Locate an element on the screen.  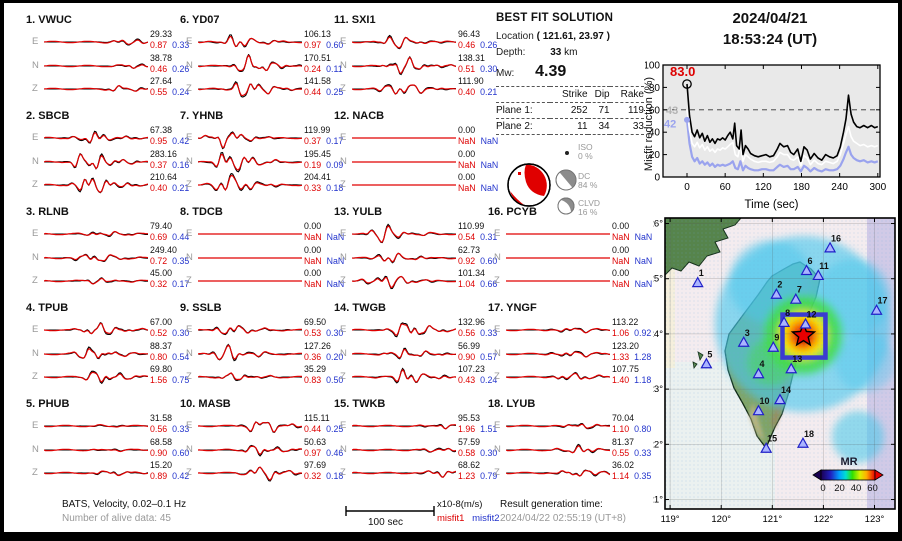
misfit1-value: 0.56 is located at coordinates (467, 333).